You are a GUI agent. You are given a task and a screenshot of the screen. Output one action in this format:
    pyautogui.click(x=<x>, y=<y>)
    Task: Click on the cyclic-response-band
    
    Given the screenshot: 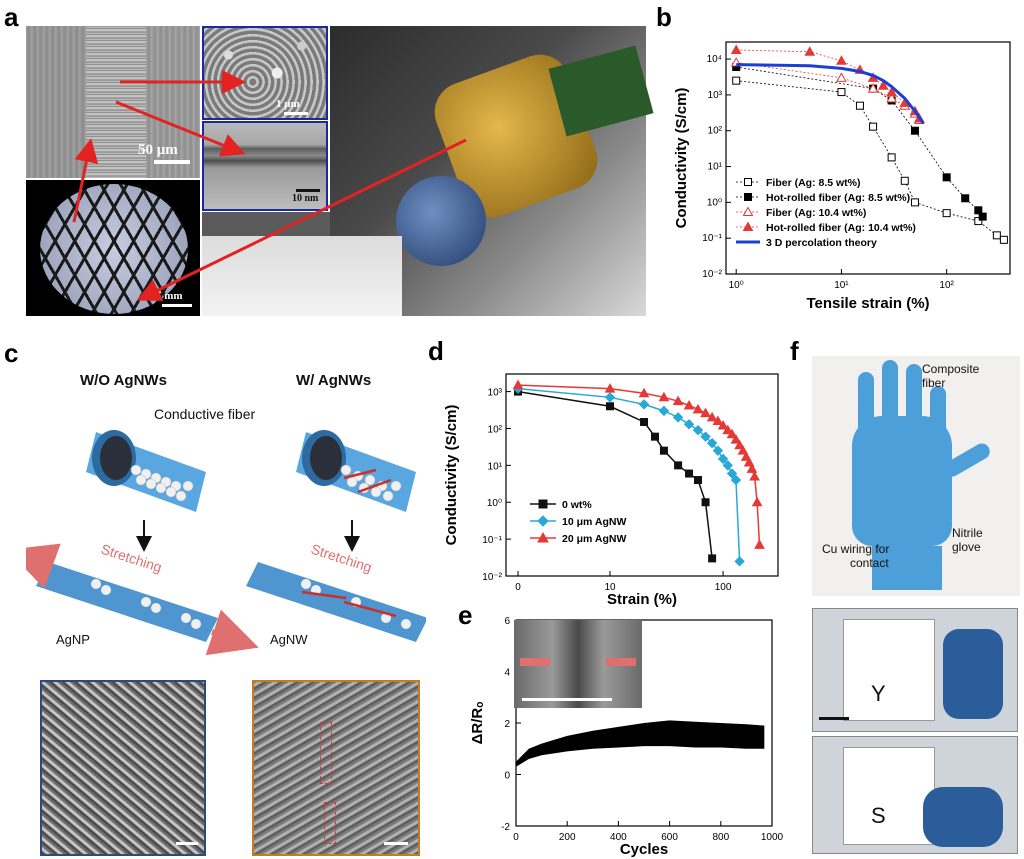 What is the action you would take?
    pyautogui.click(x=640, y=743)
    